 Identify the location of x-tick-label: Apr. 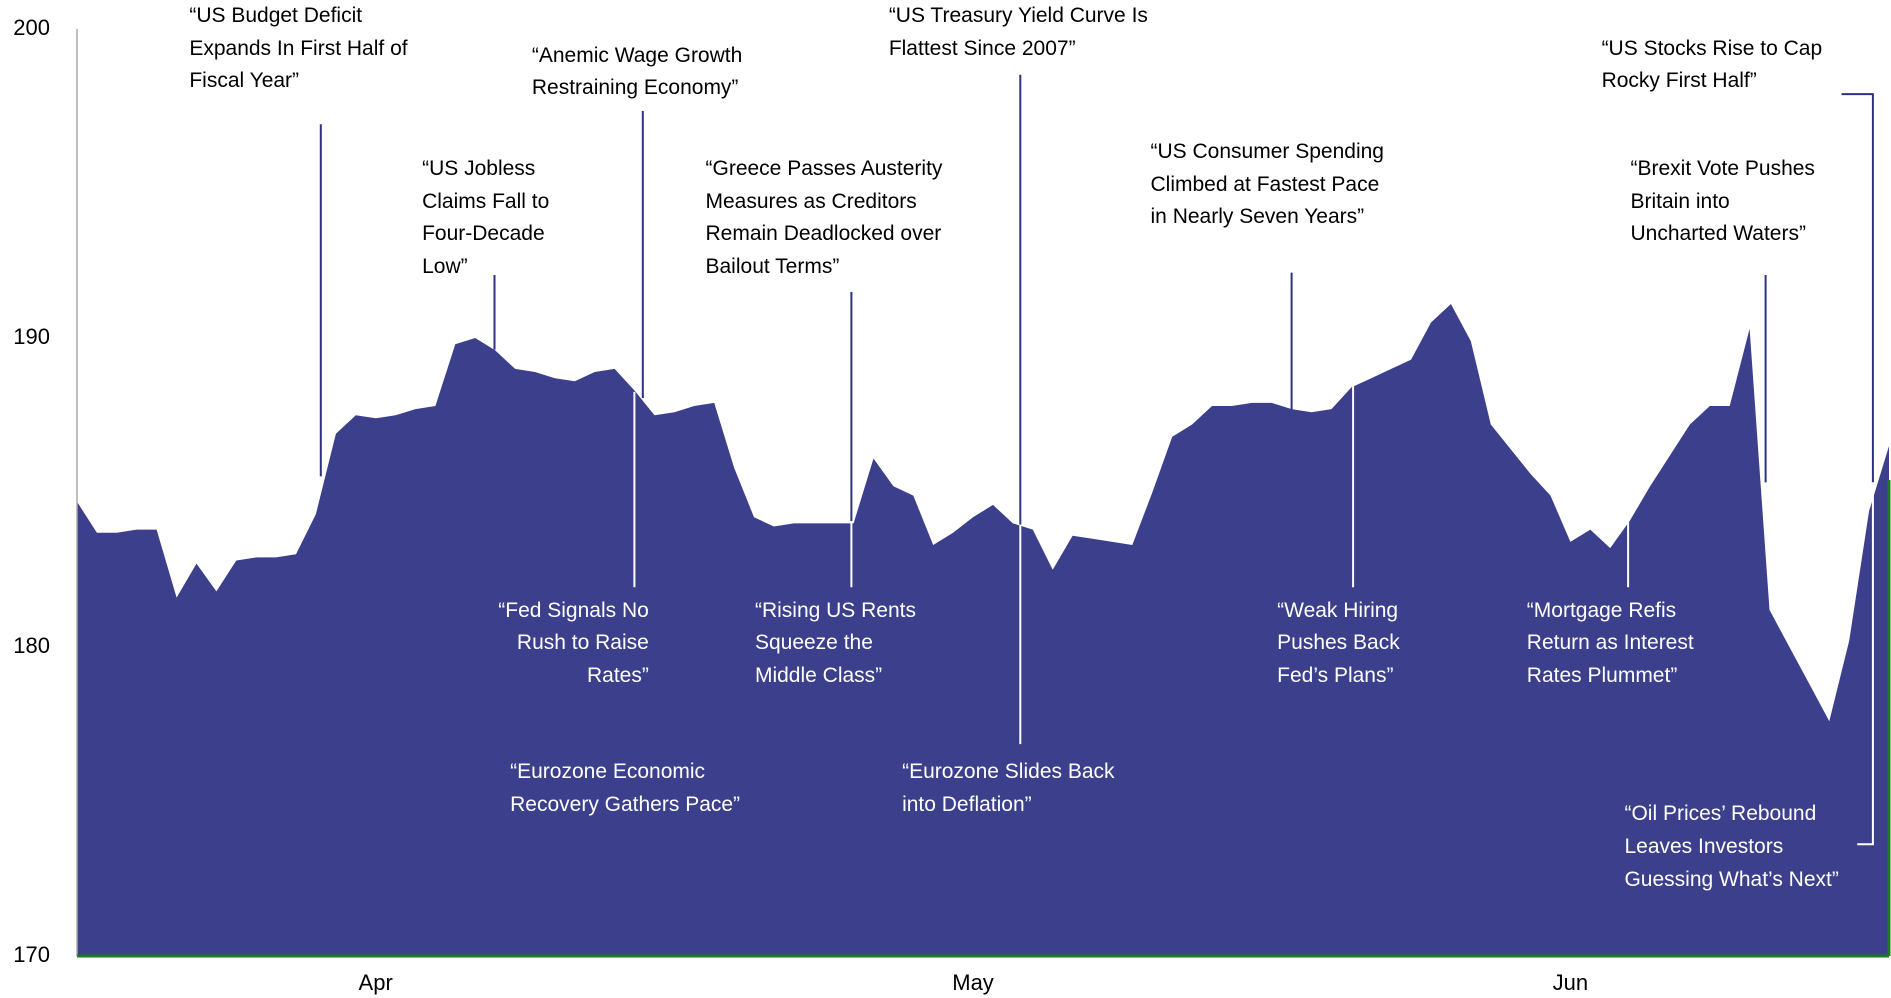
(376, 982).